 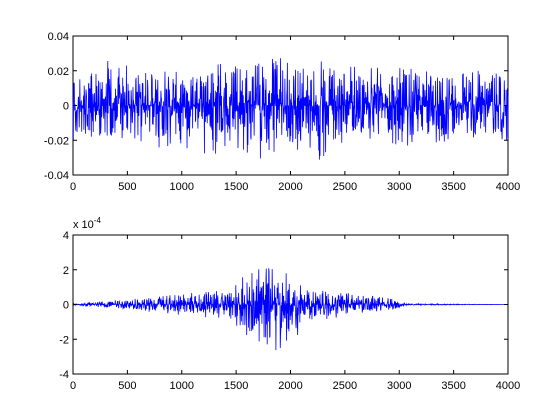 I want to click on bottom-y-scale-label: x 10-4, so click(x=87, y=223).